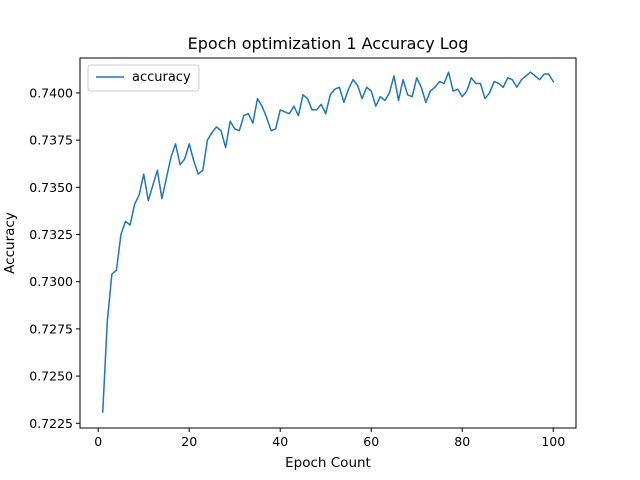  I want to click on y-axis-label: Accuracy, so click(10, 243).